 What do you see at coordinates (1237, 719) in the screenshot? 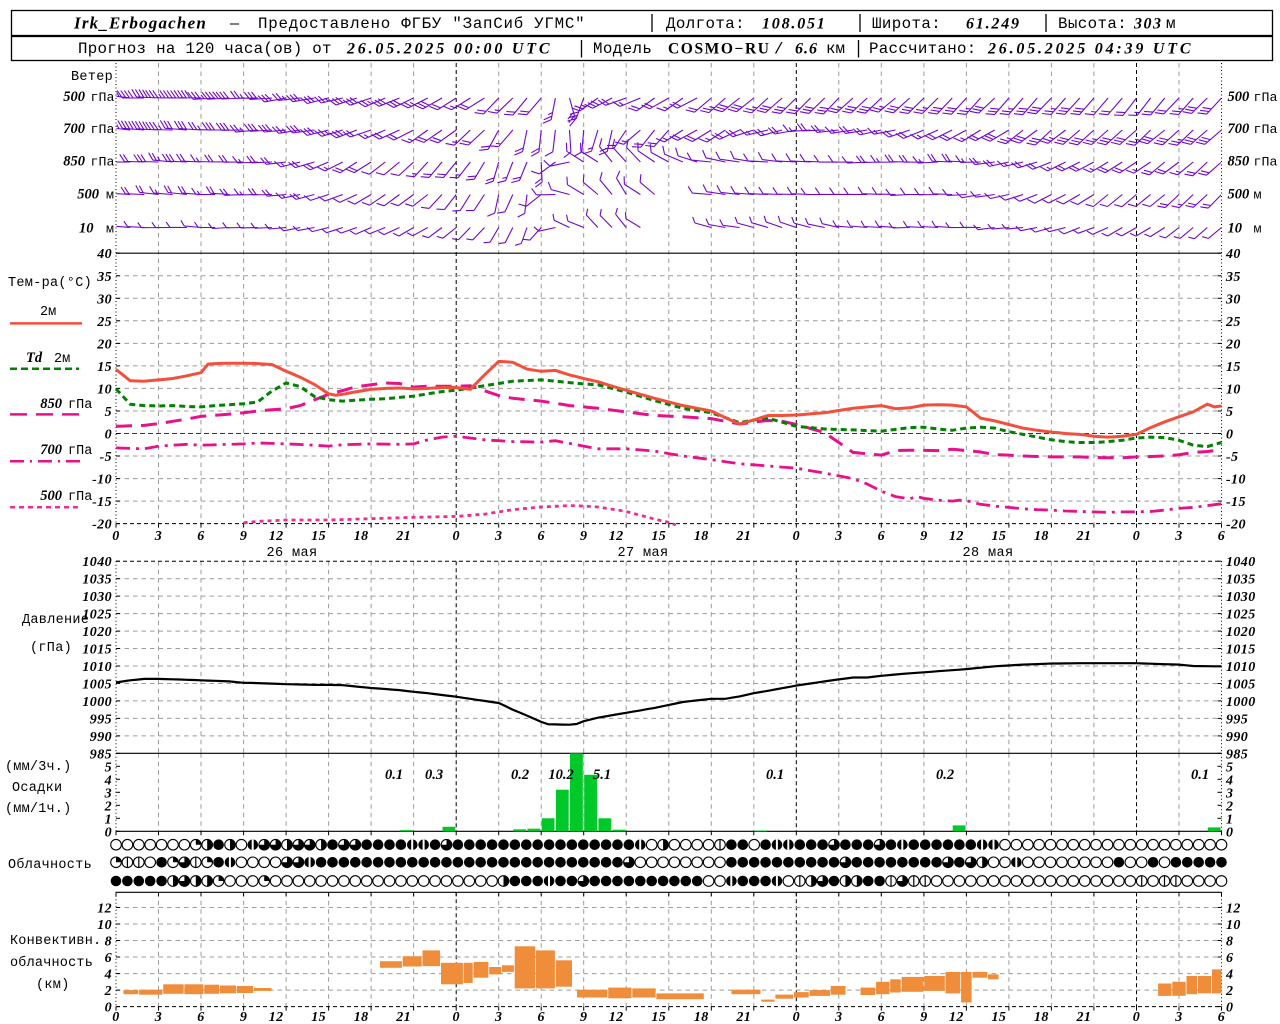
I see `svg-text: 995` at bounding box center [1237, 719].